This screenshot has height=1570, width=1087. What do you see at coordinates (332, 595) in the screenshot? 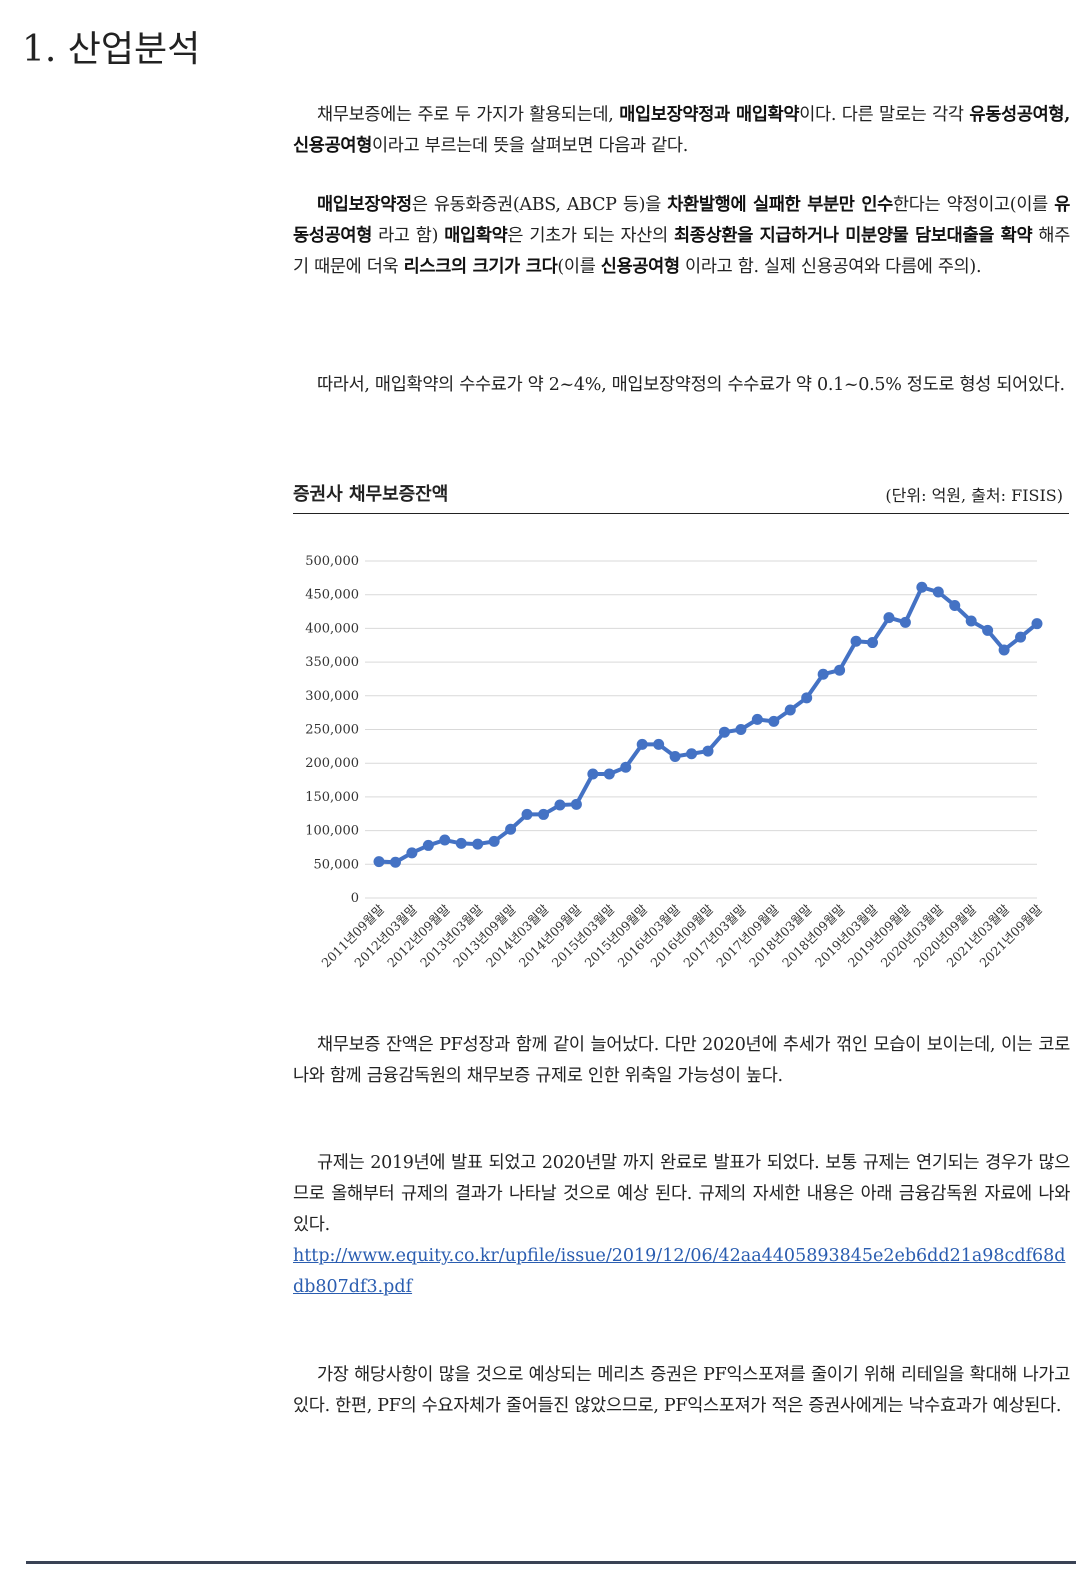
I see `y-tick-label: 450,000` at bounding box center [332, 595].